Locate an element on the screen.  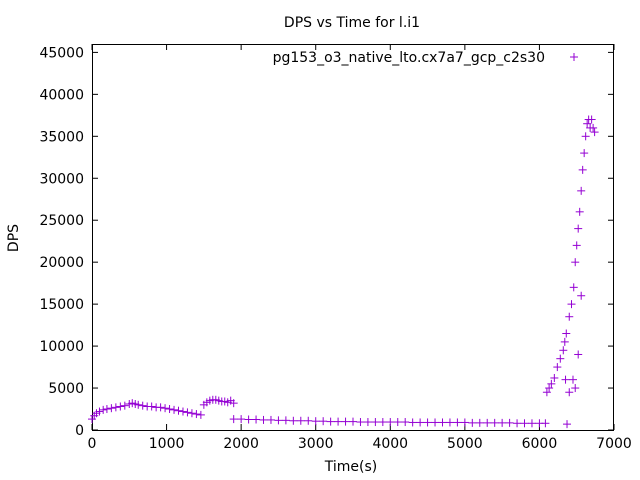
y-tick-label: 0 is located at coordinates (79, 431).